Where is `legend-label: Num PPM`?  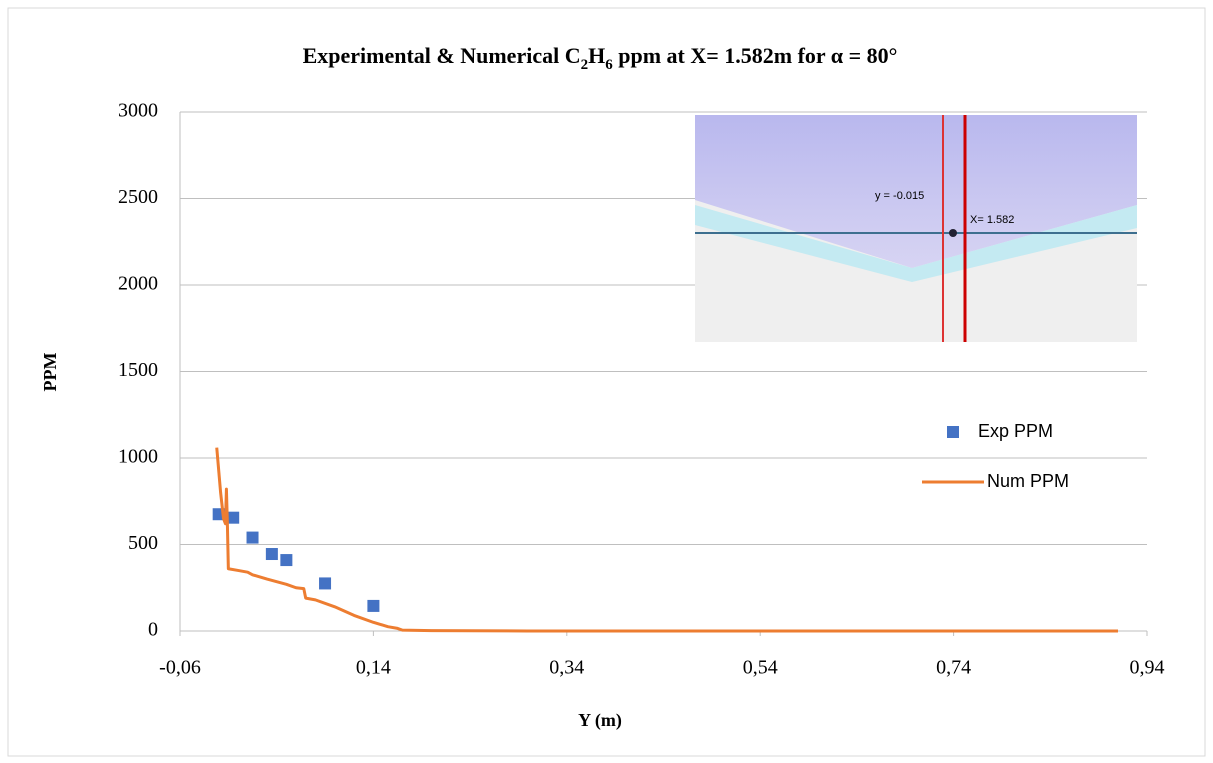 legend-label: Num PPM is located at coordinates (1028, 481).